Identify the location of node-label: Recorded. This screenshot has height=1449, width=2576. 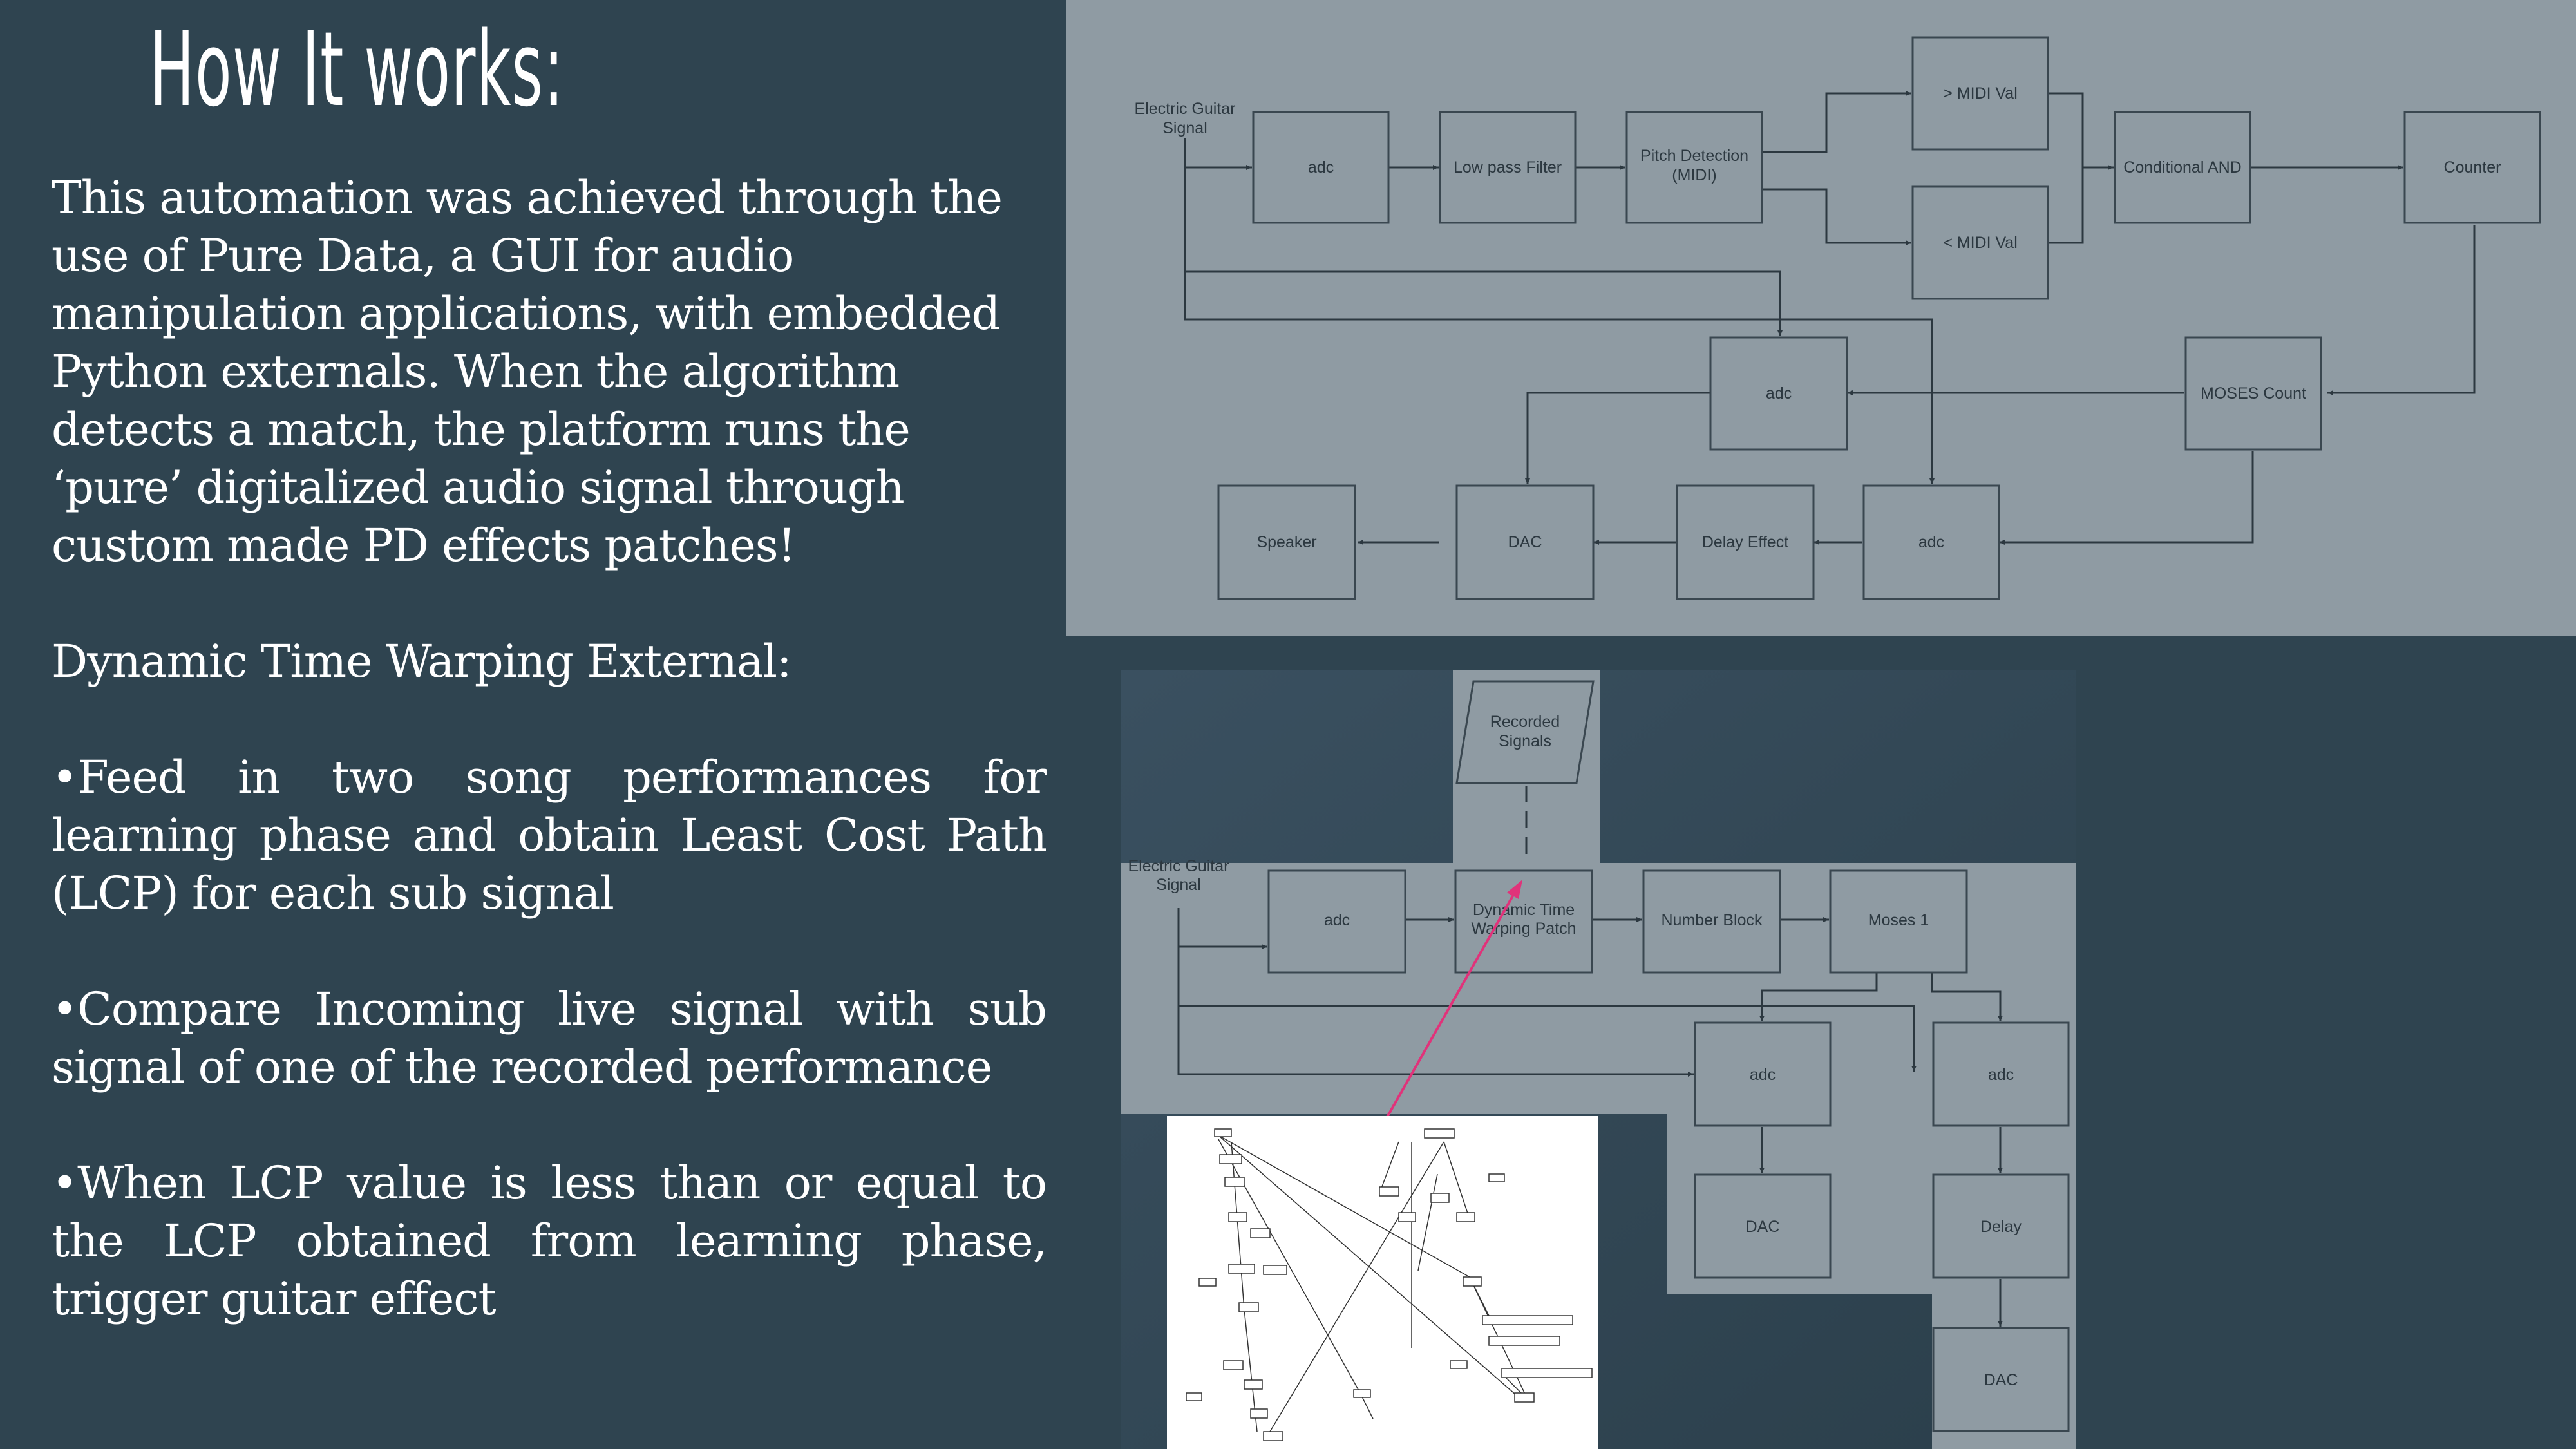
(1525, 722).